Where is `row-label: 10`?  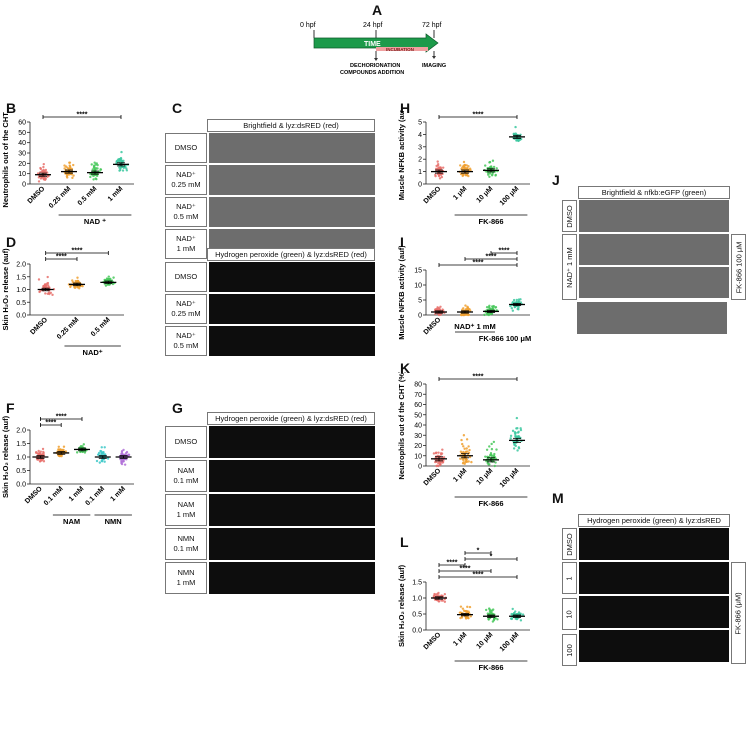 row-label: 10 is located at coordinates (569, 614).